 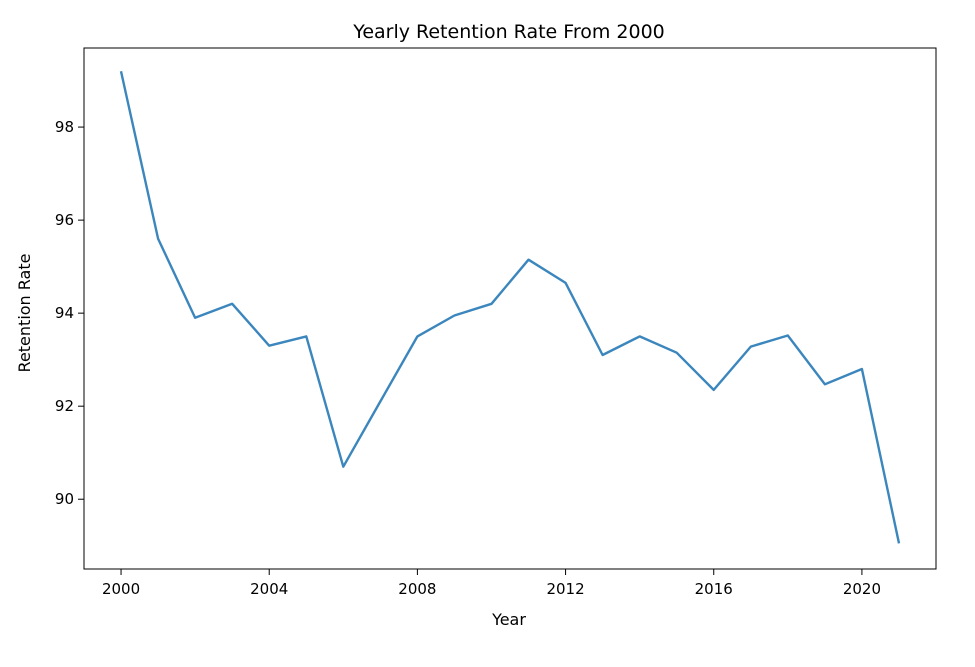 I want to click on y-tick-label-94: 94, so click(x=64, y=313).